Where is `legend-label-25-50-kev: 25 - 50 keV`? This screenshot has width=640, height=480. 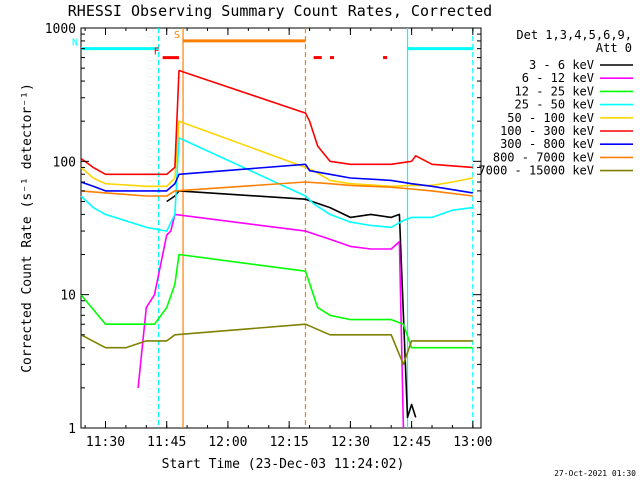
legend-label-25-50-kev: 25 - 50 keV is located at coordinates (554, 105).